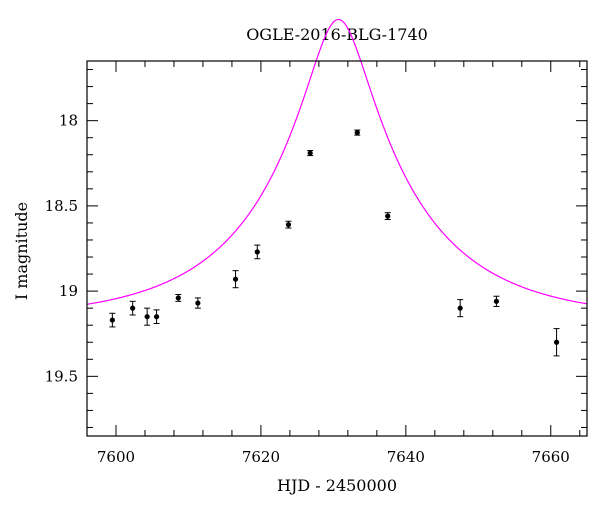 This screenshot has width=600, height=512. What do you see at coordinates (61, 206) in the screenshot?
I see `y-tick-label: 18.5` at bounding box center [61, 206].